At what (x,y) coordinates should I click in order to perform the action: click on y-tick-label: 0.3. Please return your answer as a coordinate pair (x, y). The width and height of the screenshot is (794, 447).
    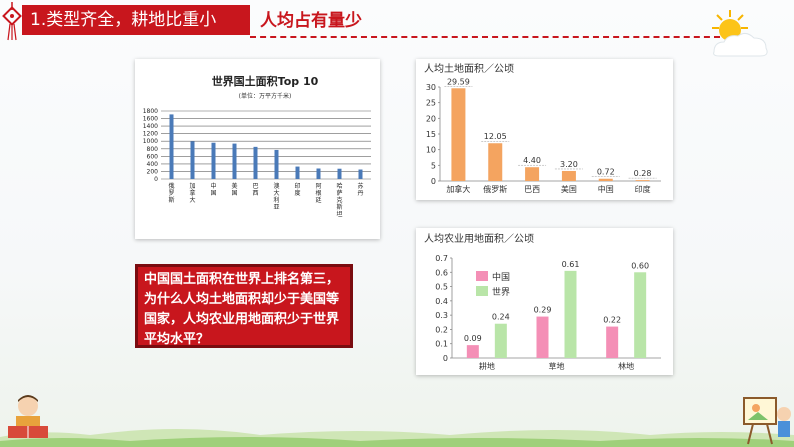
    Looking at the image, I should click on (441, 315).